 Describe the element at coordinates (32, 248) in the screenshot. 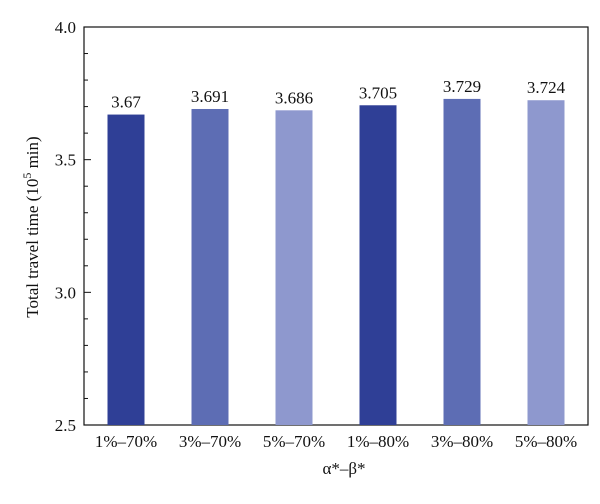

I see `y-axis-title-main: Total travel time (10` at that location.